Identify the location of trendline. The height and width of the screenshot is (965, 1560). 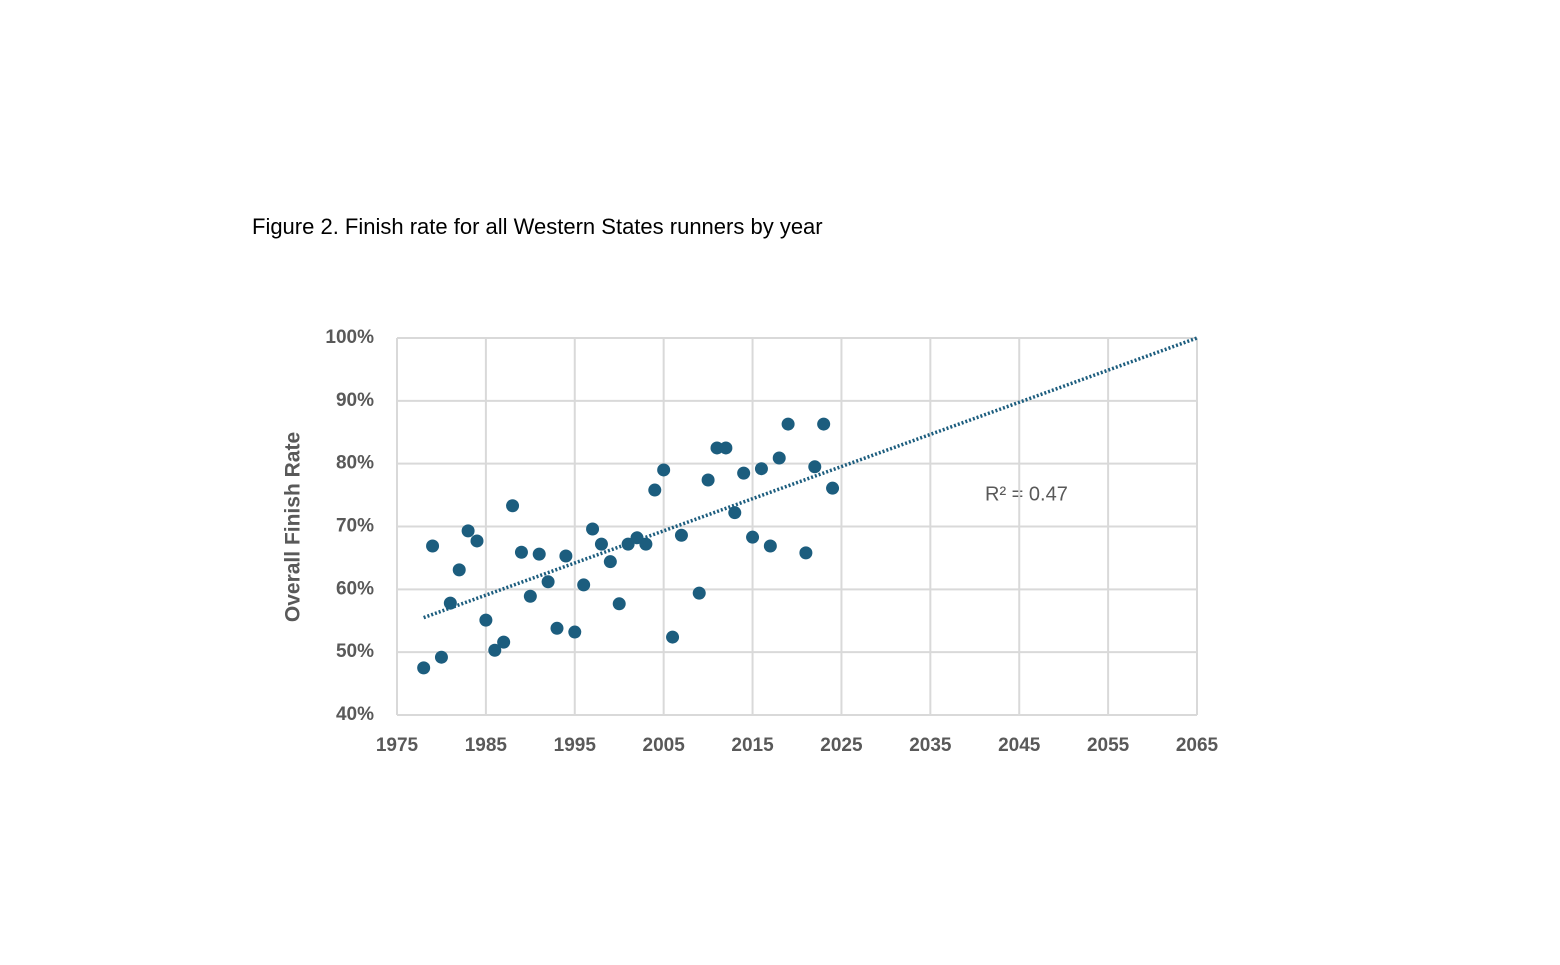
(810, 478).